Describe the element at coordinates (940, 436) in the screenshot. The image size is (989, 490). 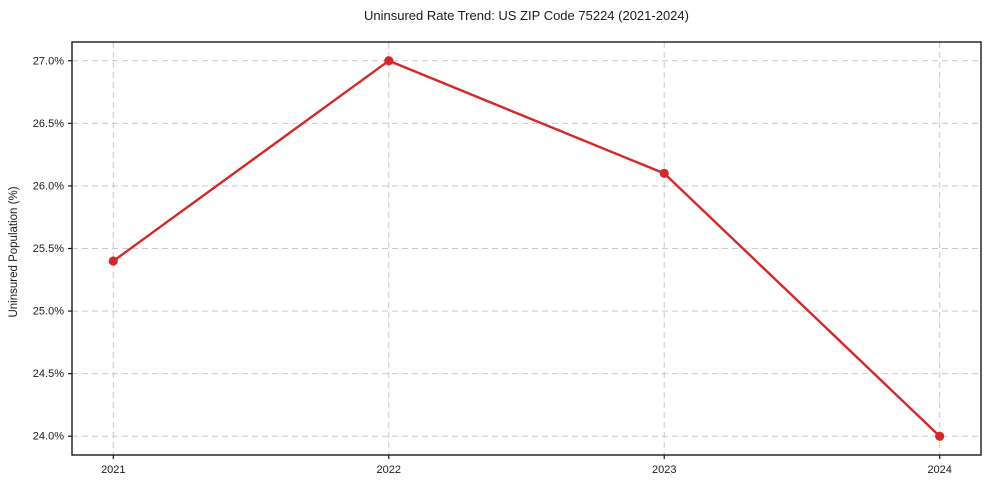
I see `data-point-2024` at that location.